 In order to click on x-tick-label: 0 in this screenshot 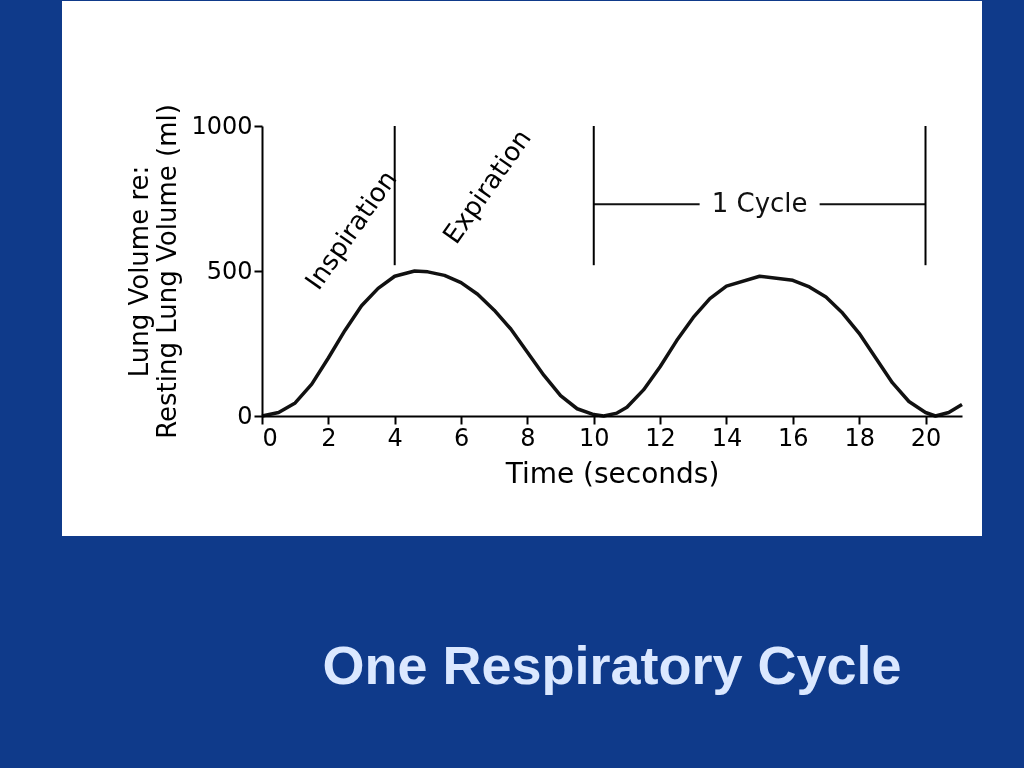, I will do `click(270, 437)`.